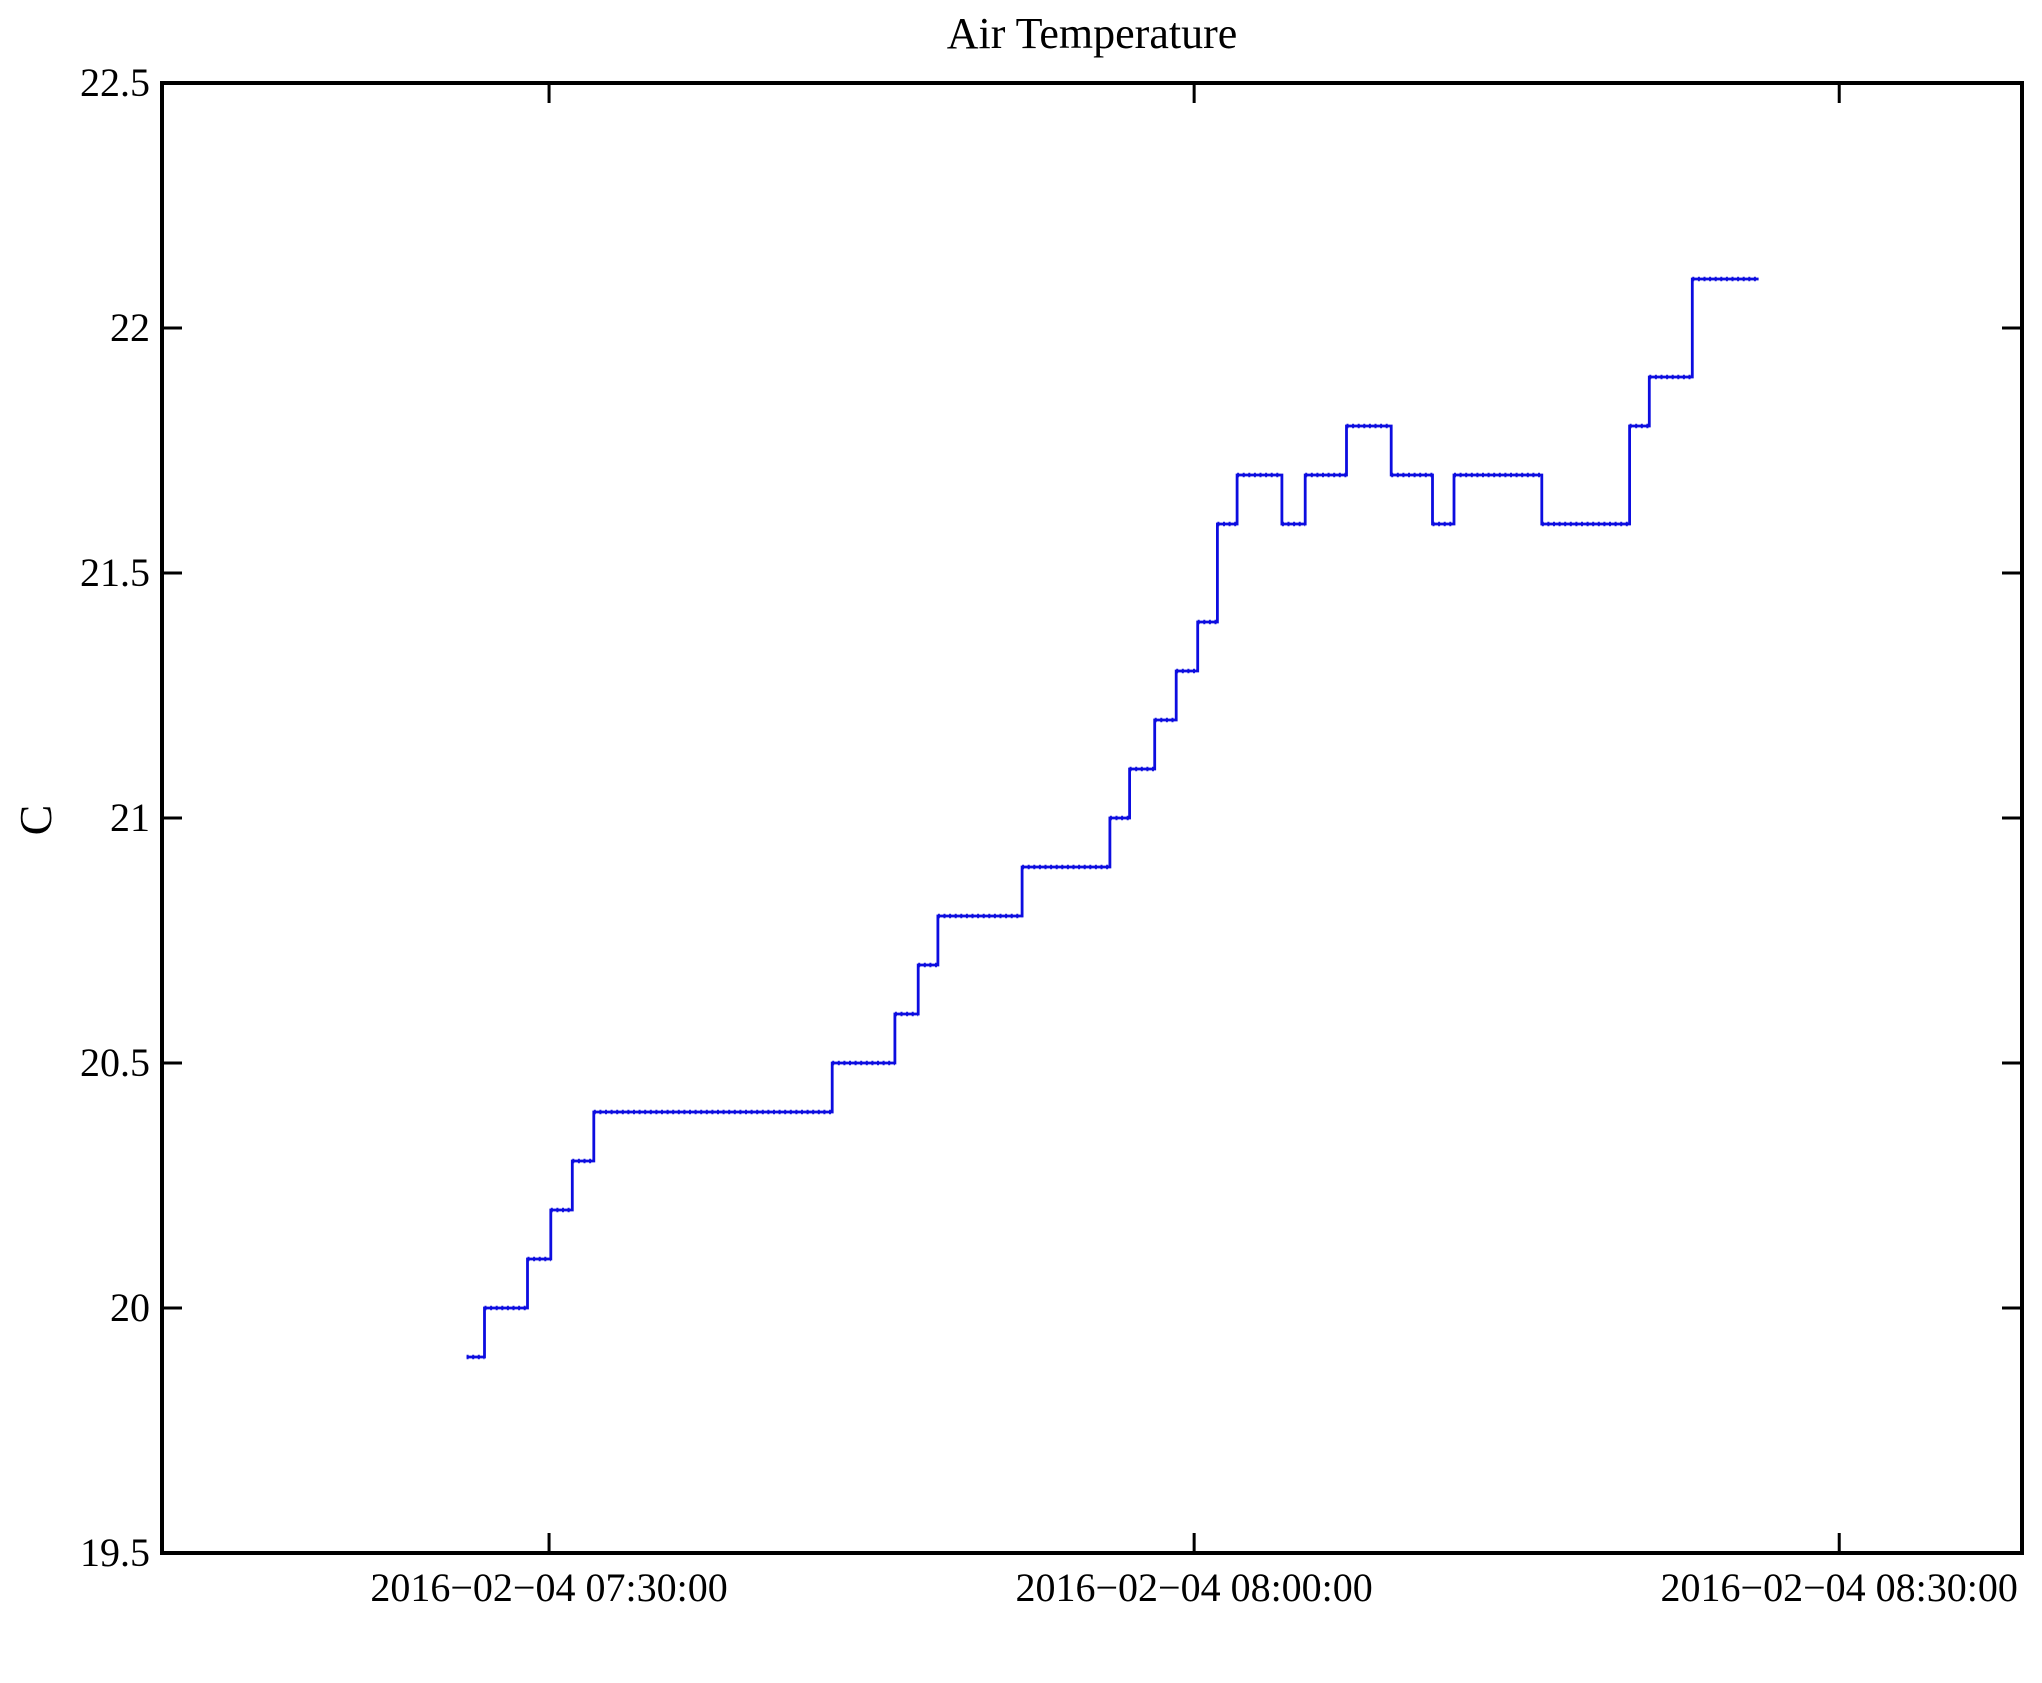  Describe the element at coordinates (115, 1062) in the screenshot. I see `y-tick-label: 20.5` at that location.